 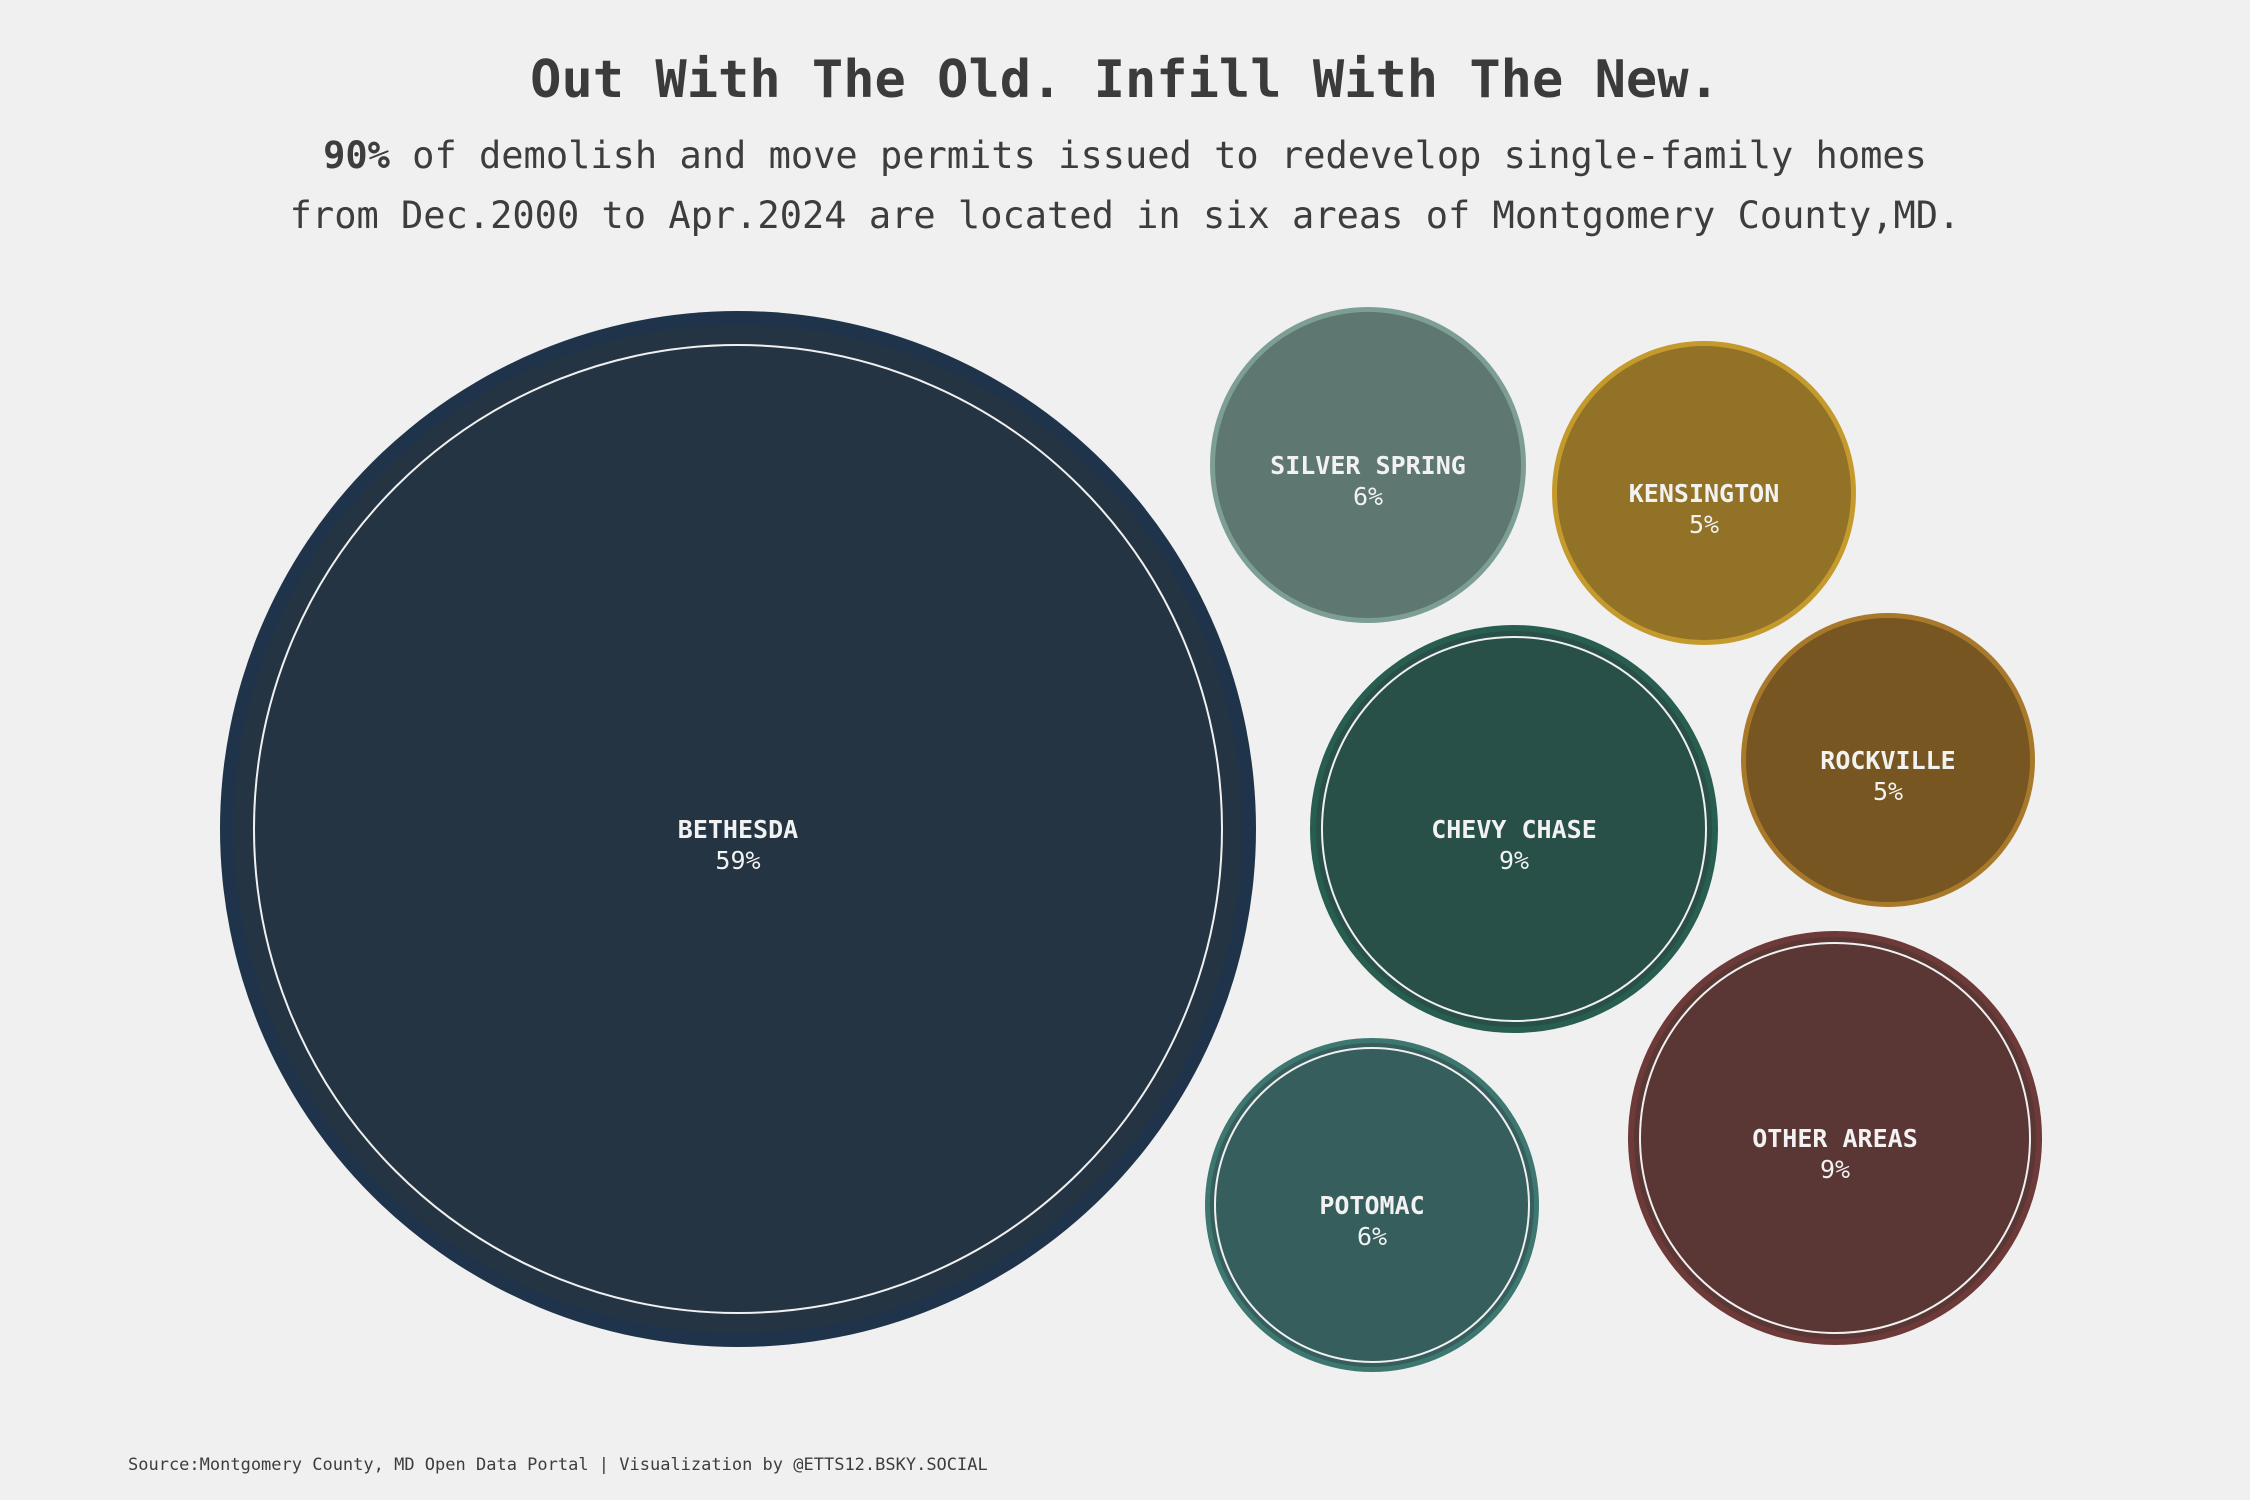 I want to click on bubble-label-bethesda: BETHESDA, so click(x=738, y=829).